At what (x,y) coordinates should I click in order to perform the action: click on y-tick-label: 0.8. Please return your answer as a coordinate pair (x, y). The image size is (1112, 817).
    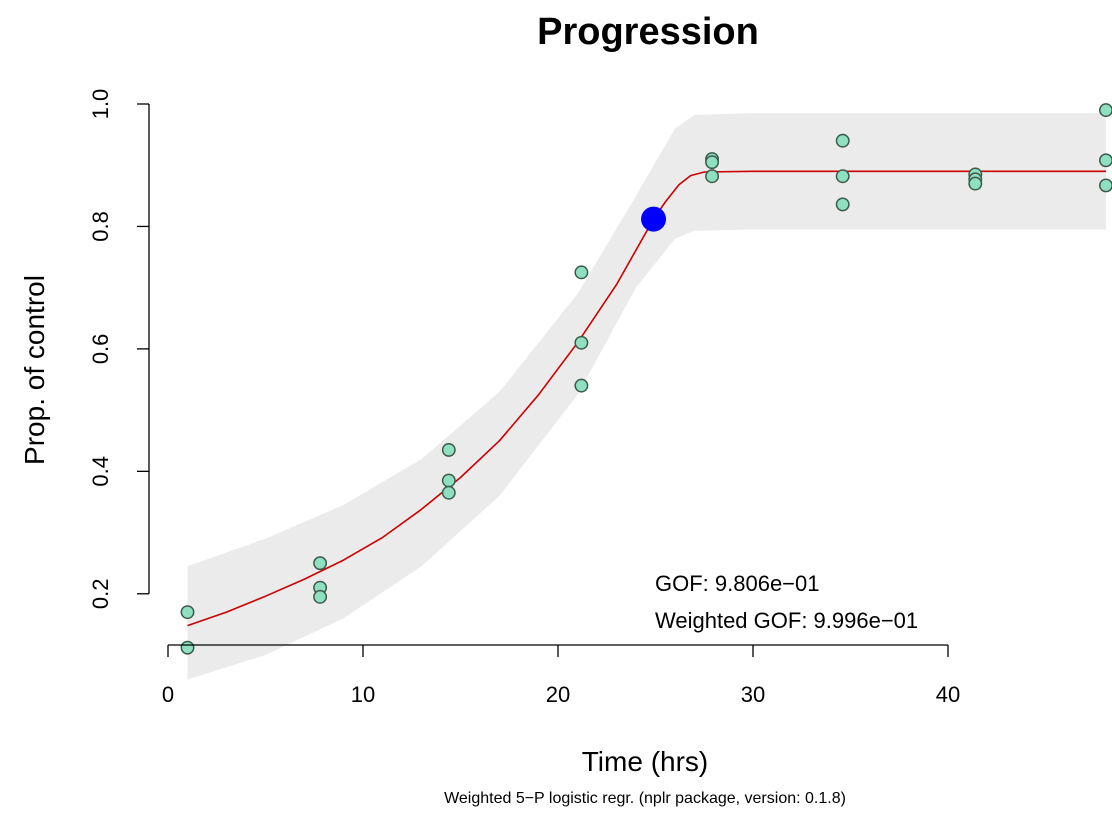
    Looking at the image, I should click on (100, 226).